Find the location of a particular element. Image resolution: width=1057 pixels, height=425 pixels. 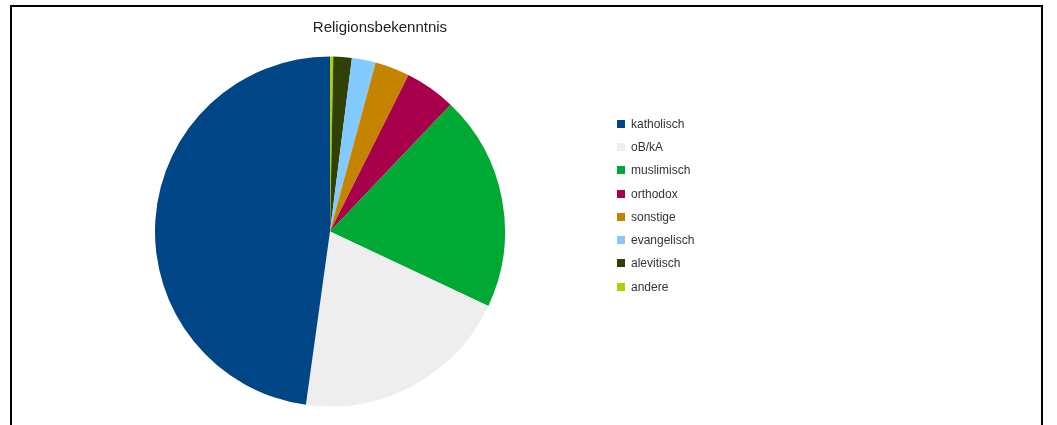

chart-title: Religionsbekenntnis is located at coordinates (380, 26).